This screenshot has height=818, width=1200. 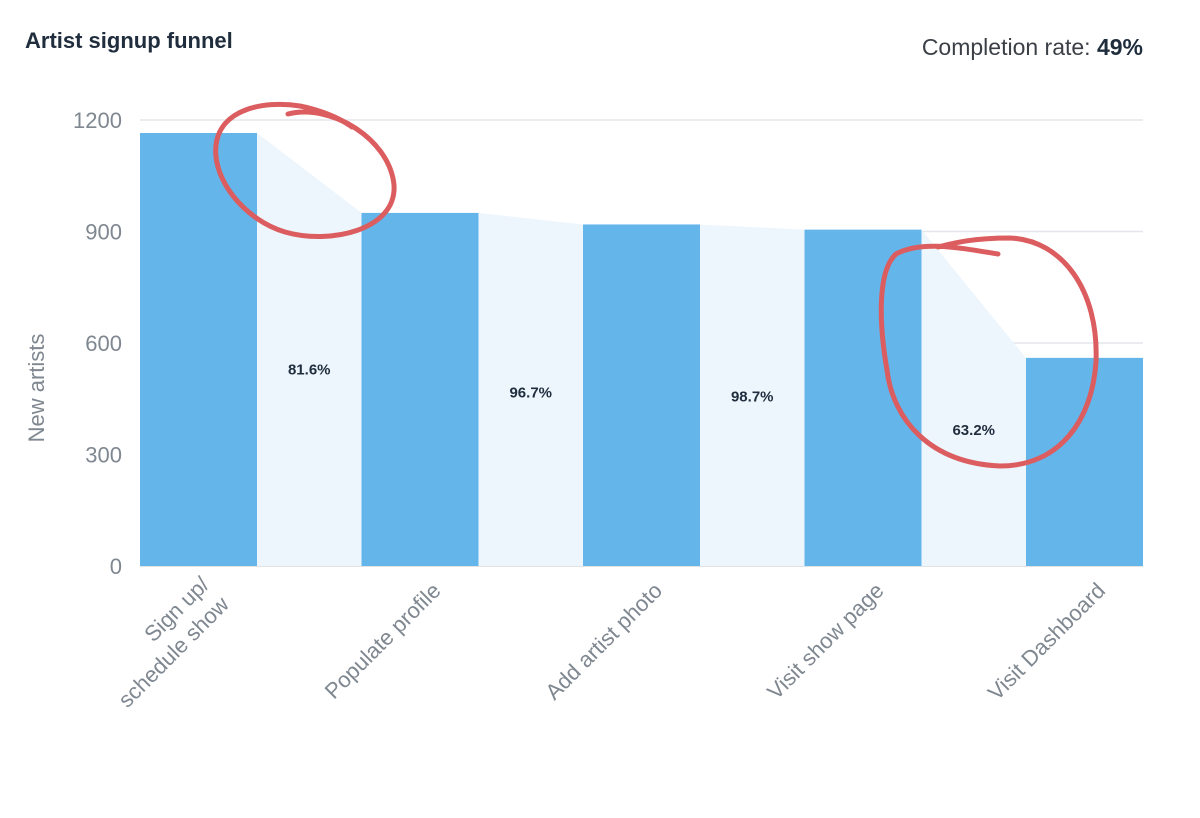 What do you see at coordinates (116, 566) in the screenshot?
I see `y-tick-label: 0` at bounding box center [116, 566].